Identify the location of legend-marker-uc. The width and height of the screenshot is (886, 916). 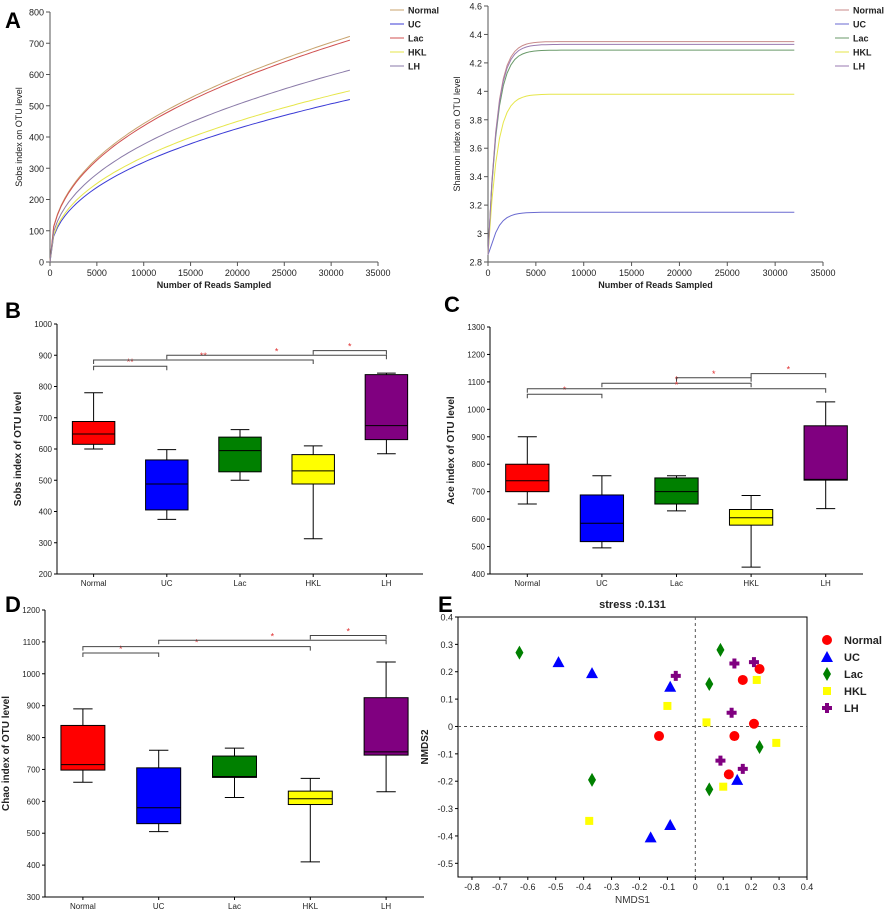
(827, 656).